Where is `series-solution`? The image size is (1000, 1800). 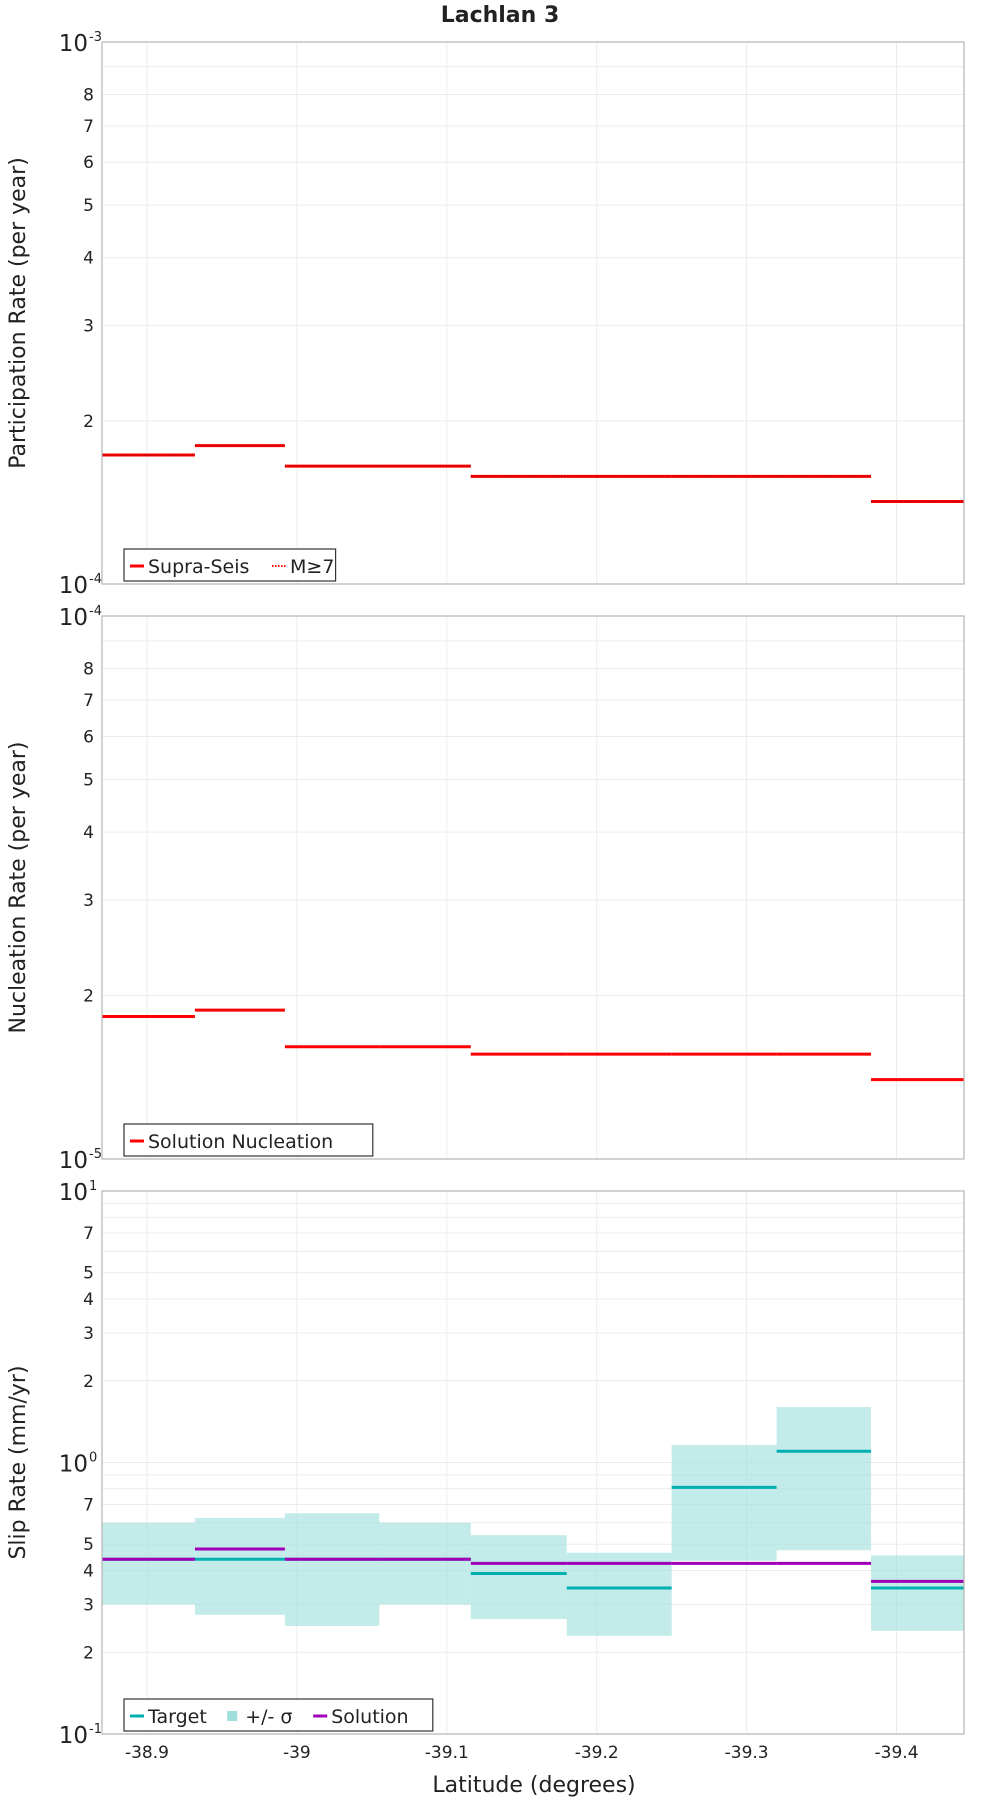 series-solution is located at coordinates (533, 1565).